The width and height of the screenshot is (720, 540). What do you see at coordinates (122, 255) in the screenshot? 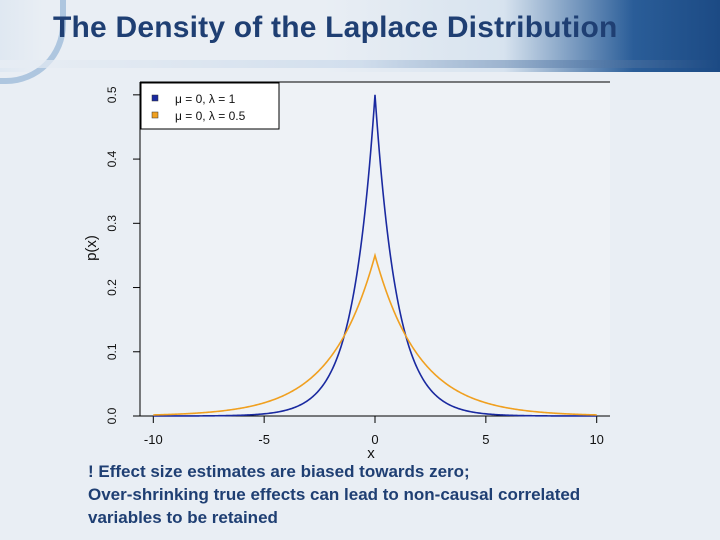
I see `y-ticks: 0.0 0.1 0.2 0.3 0.4 0.5` at bounding box center [122, 255].